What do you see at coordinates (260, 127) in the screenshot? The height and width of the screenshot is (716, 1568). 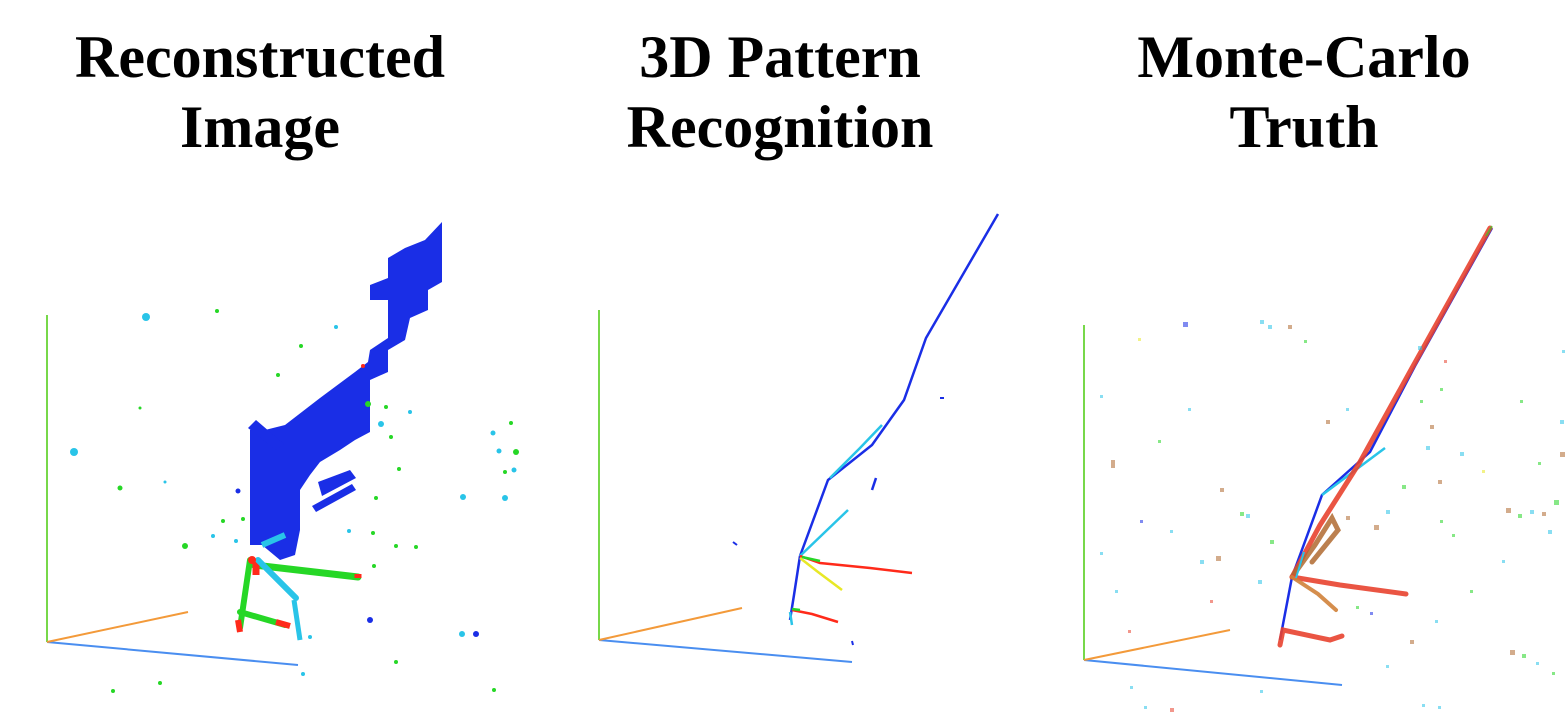 I see `title-line-2: Image` at bounding box center [260, 127].